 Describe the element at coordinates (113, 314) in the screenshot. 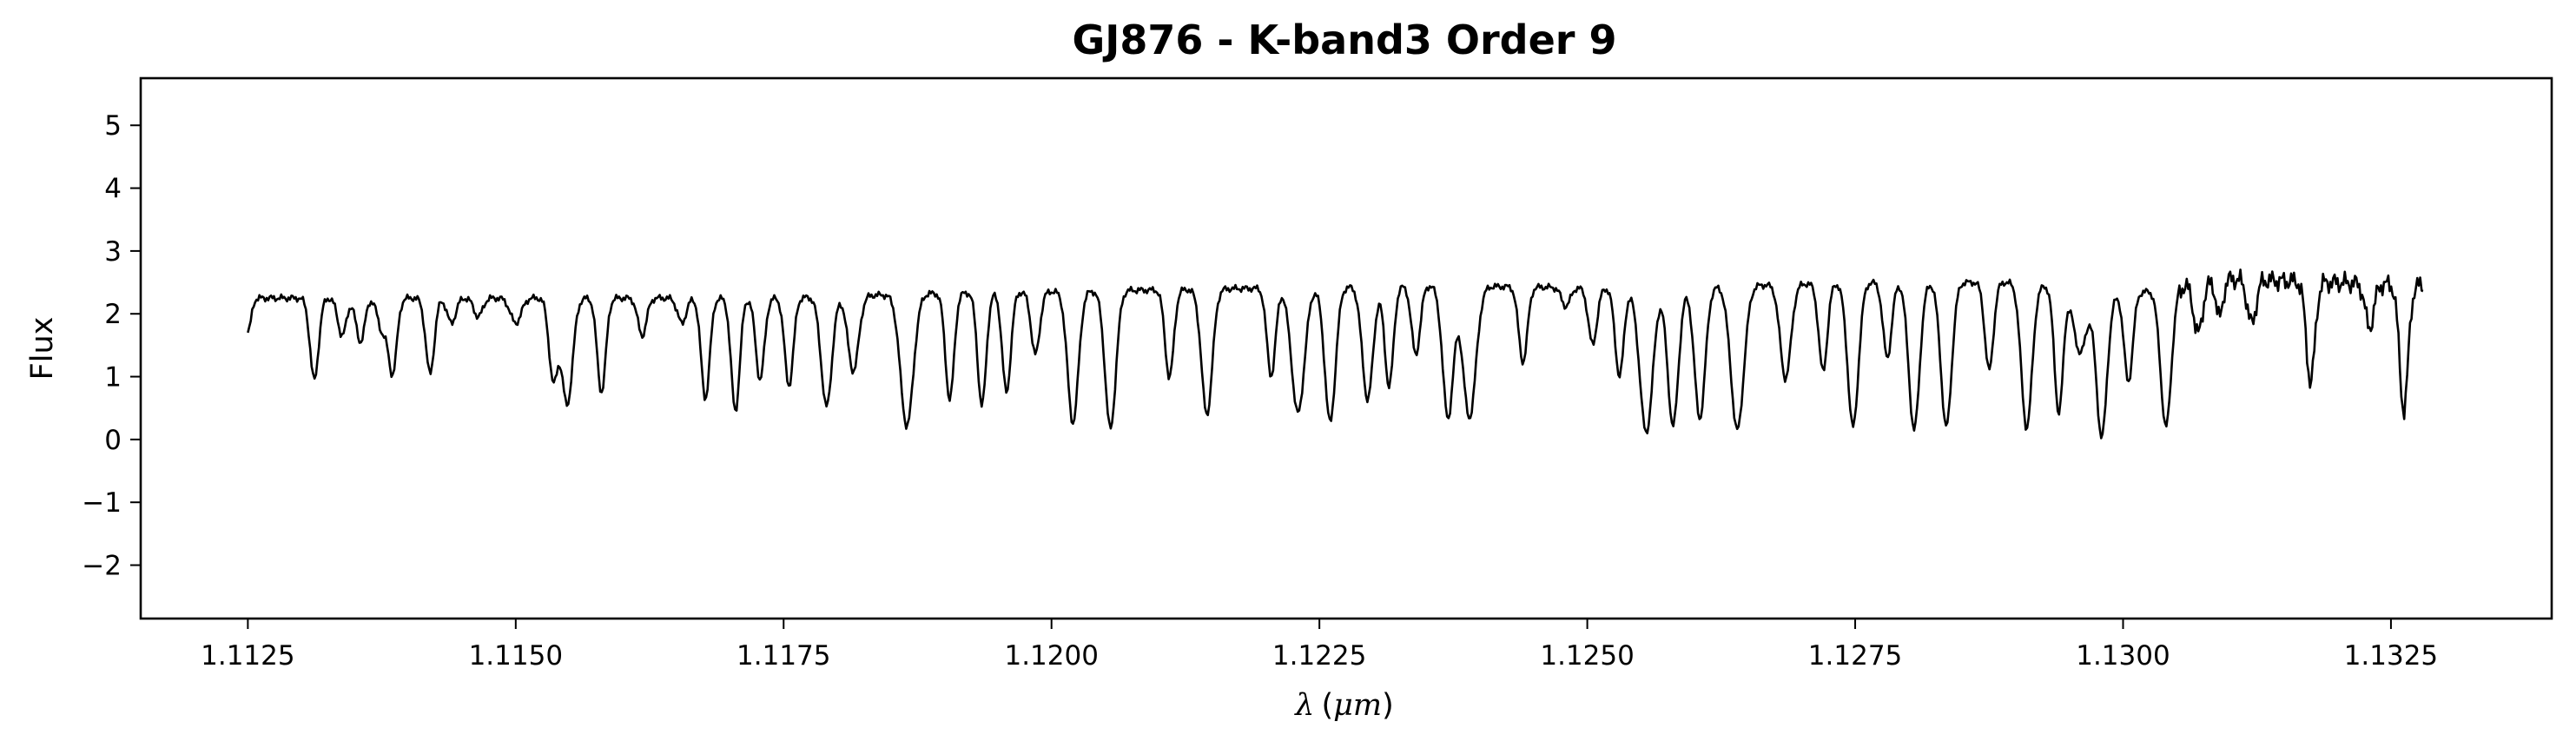

I see `y-tick-label: 2` at that location.